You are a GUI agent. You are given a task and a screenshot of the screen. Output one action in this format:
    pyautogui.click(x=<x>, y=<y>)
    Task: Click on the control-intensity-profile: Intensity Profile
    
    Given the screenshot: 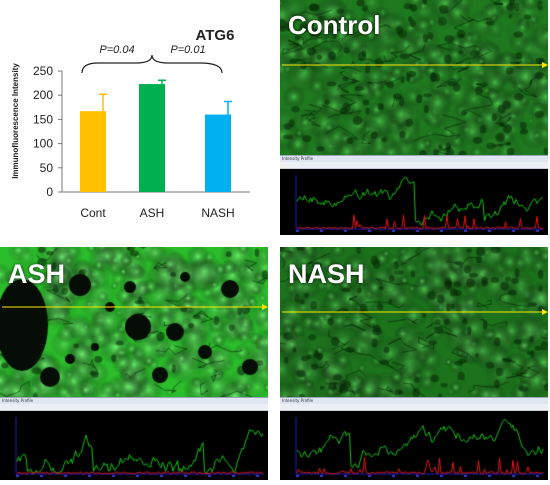 What is the action you would take?
    pyautogui.click(x=414, y=195)
    